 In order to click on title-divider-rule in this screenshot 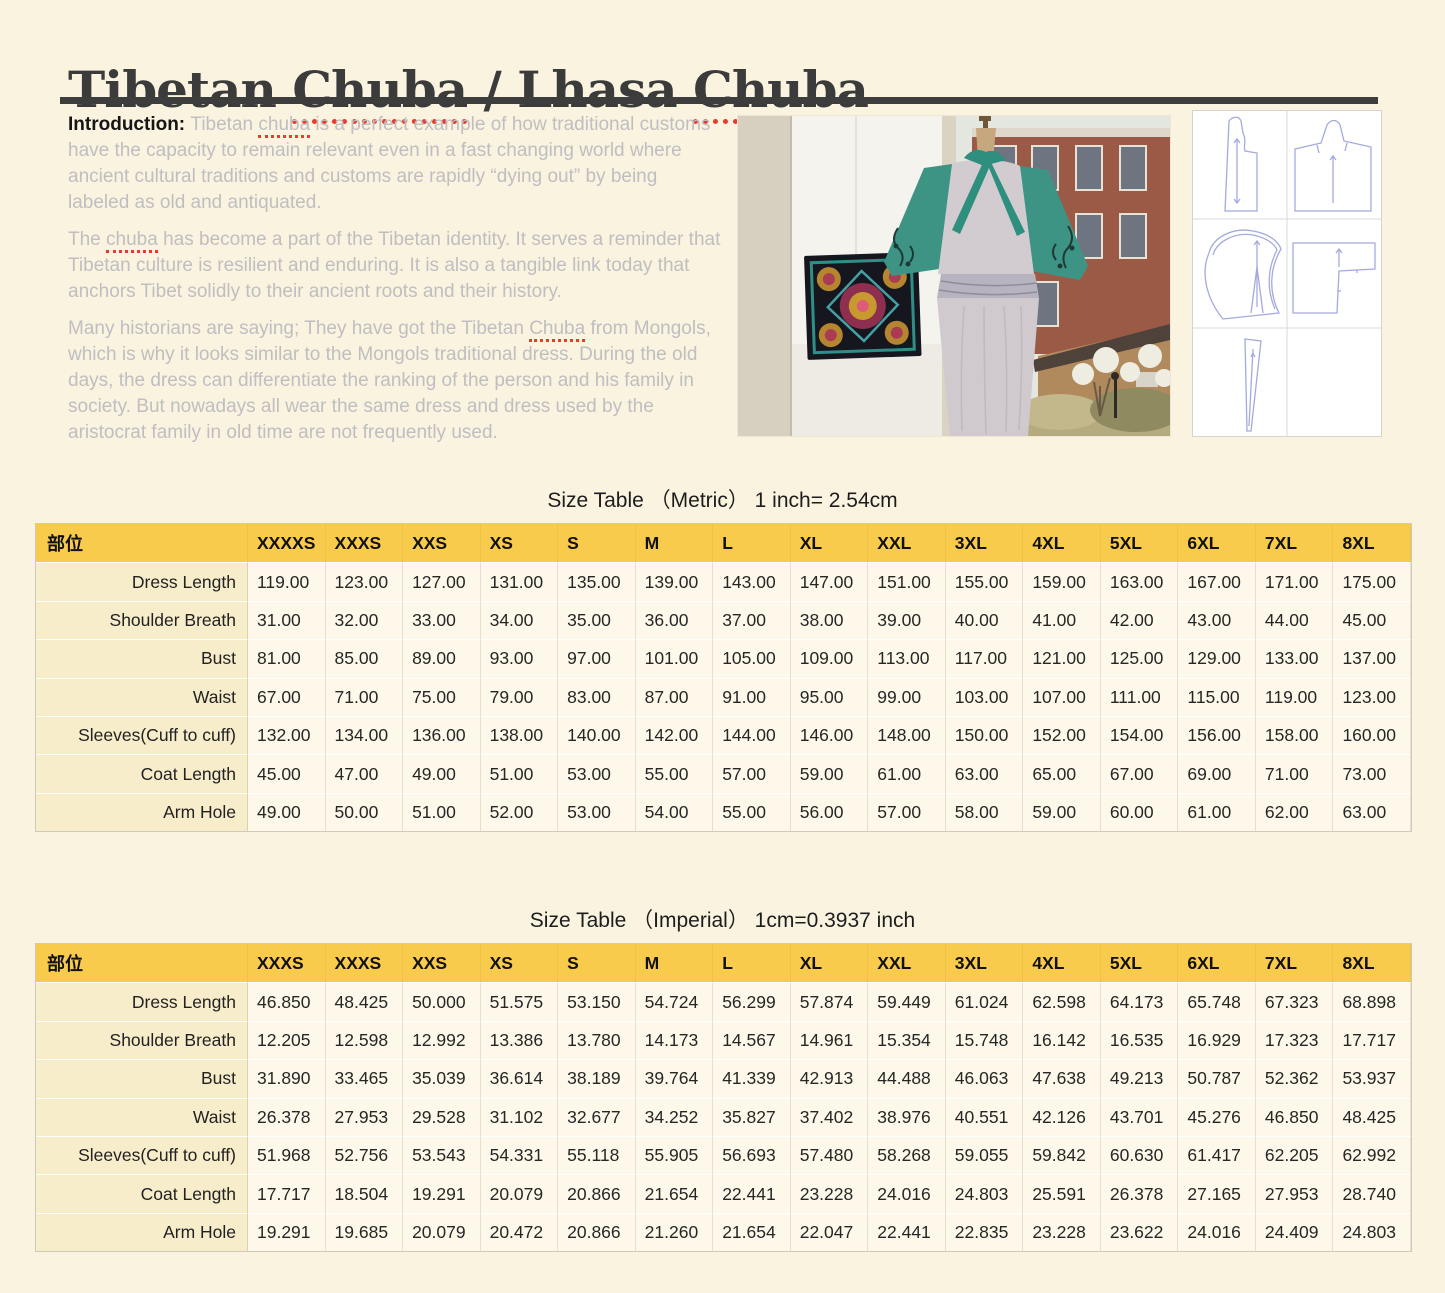, I will do `click(719, 100)`.